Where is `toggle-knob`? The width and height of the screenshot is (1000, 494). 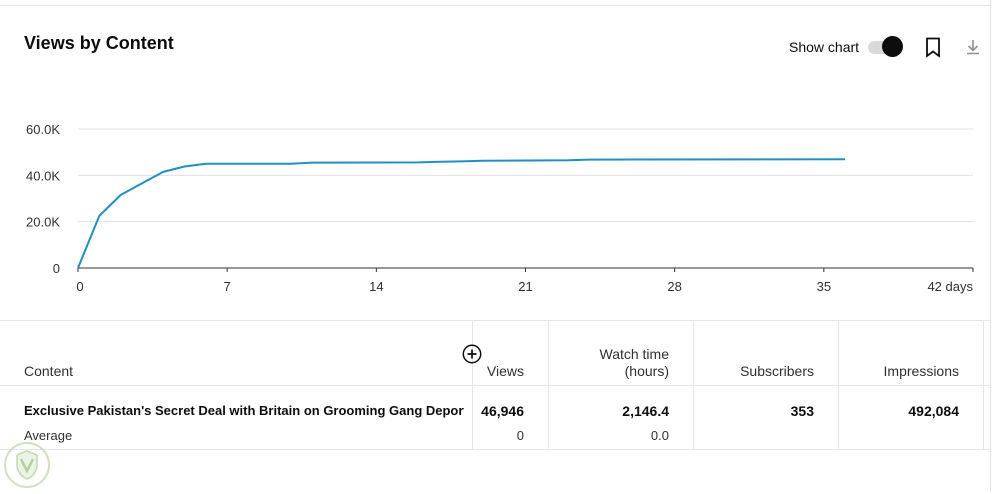
toggle-knob is located at coordinates (892, 46).